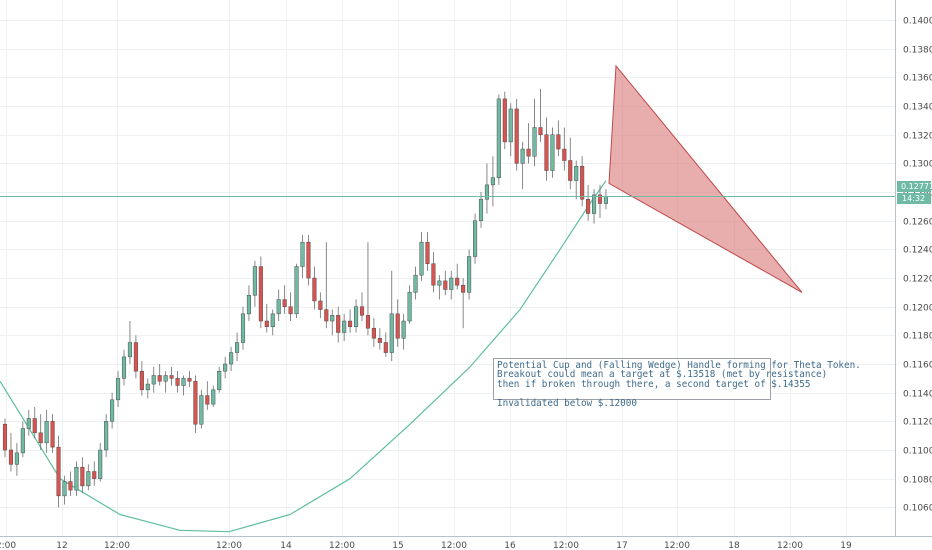 Image resolution: width=932 pixels, height=550 pixels. I want to click on time-tick-label: 12, so click(61, 545).